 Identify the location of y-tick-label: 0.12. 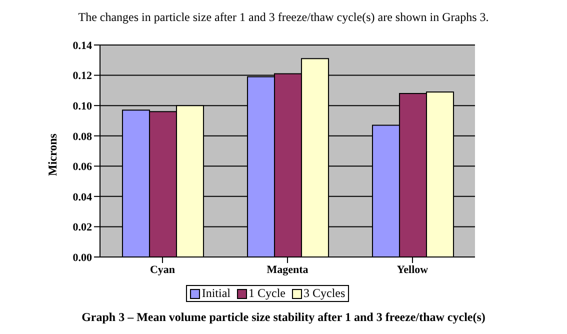
(82, 76).